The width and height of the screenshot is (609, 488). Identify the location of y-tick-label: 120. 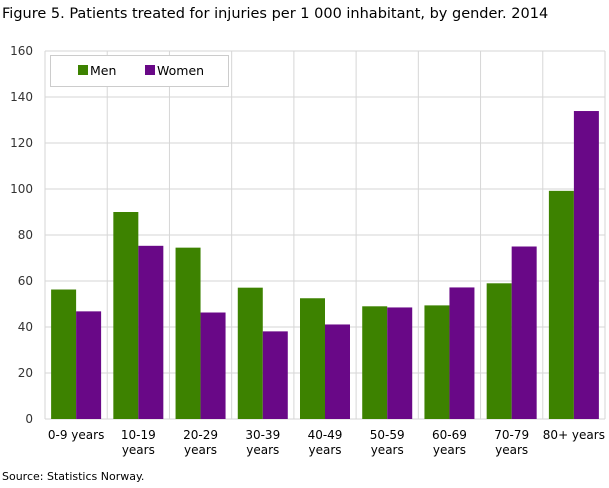
(21, 143).